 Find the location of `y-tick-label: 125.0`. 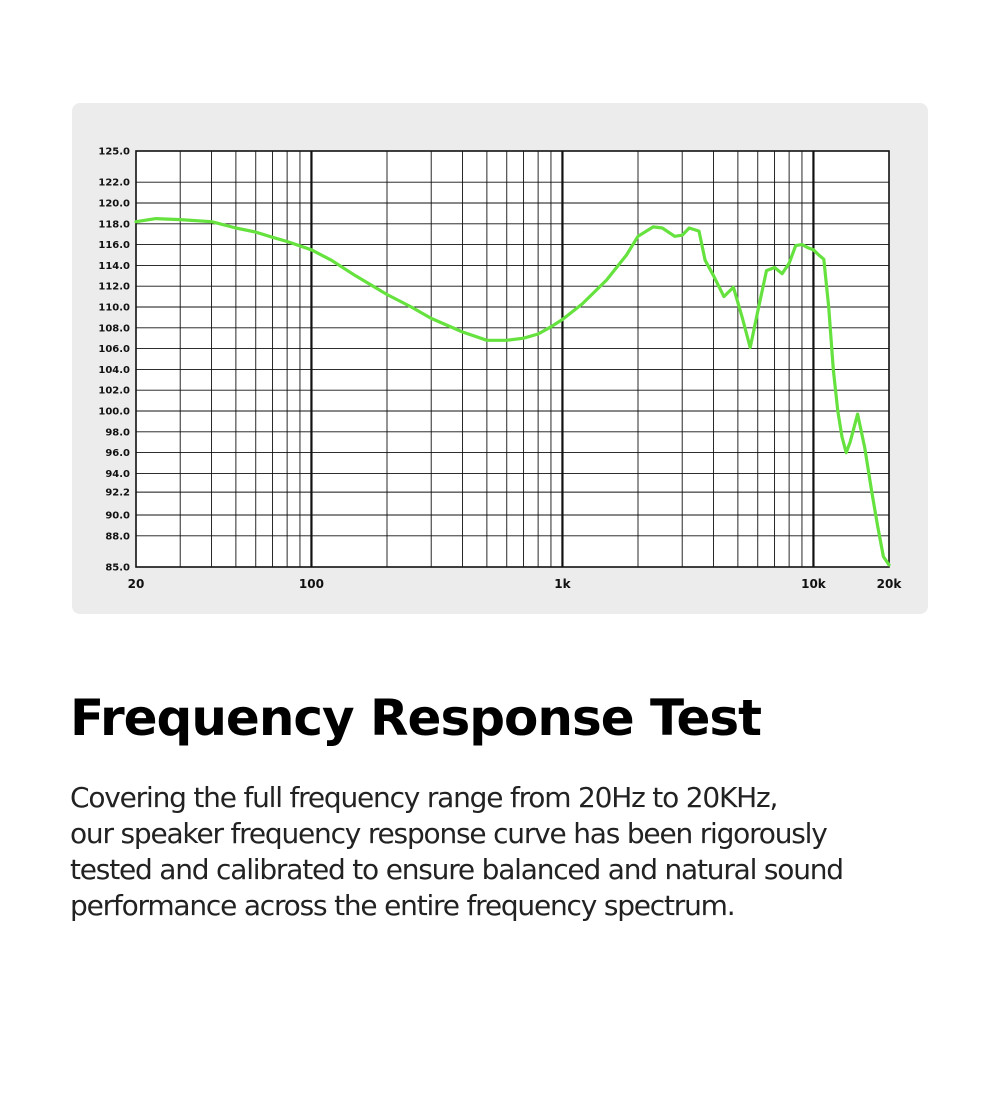

y-tick-label: 125.0 is located at coordinates (114, 152).